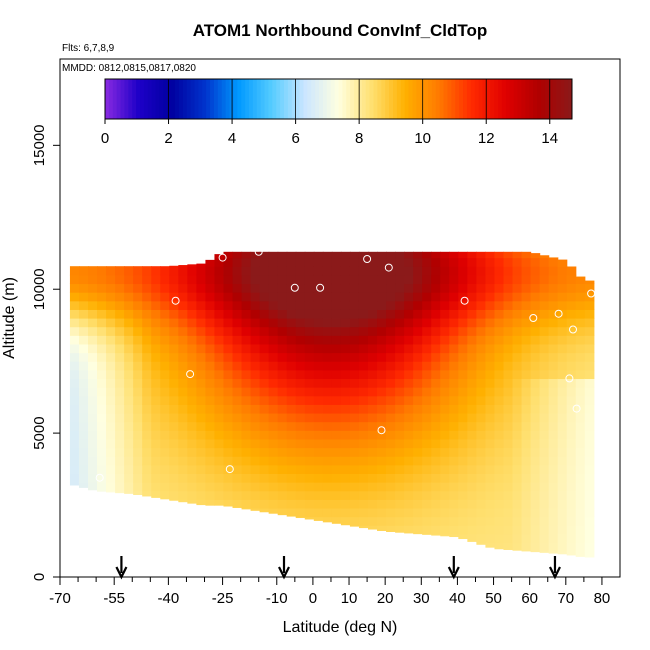  What do you see at coordinates (340, 30) in the screenshot?
I see `chart-title: ATOM1 Northbound ConvInf_CldTop` at bounding box center [340, 30].